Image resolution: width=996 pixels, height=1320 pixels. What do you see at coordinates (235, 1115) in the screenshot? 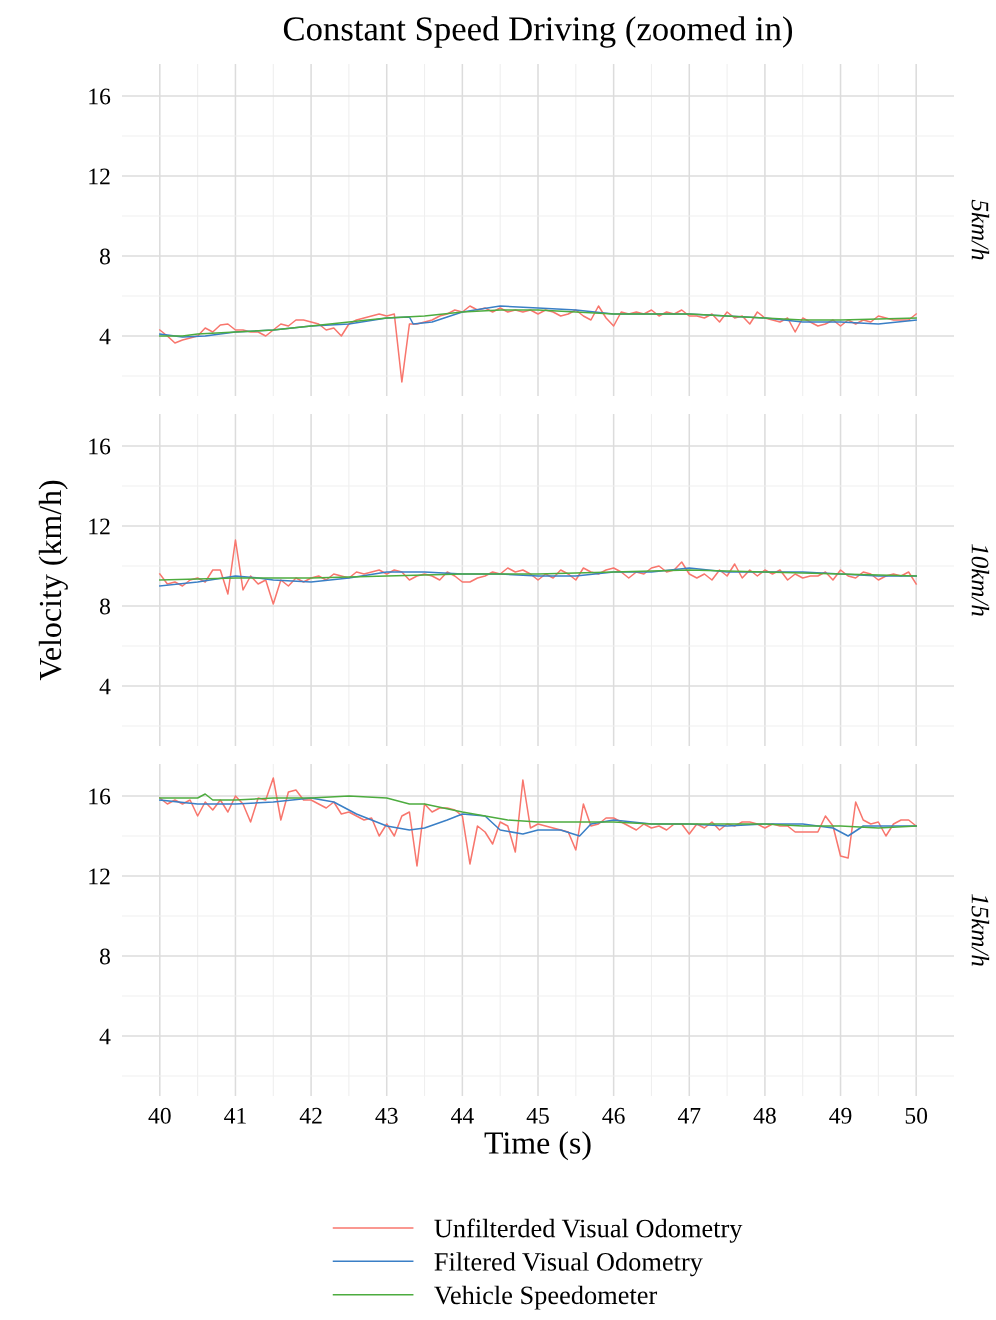
I see `x-tick-label: 41` at bounding box center [235, 1115].